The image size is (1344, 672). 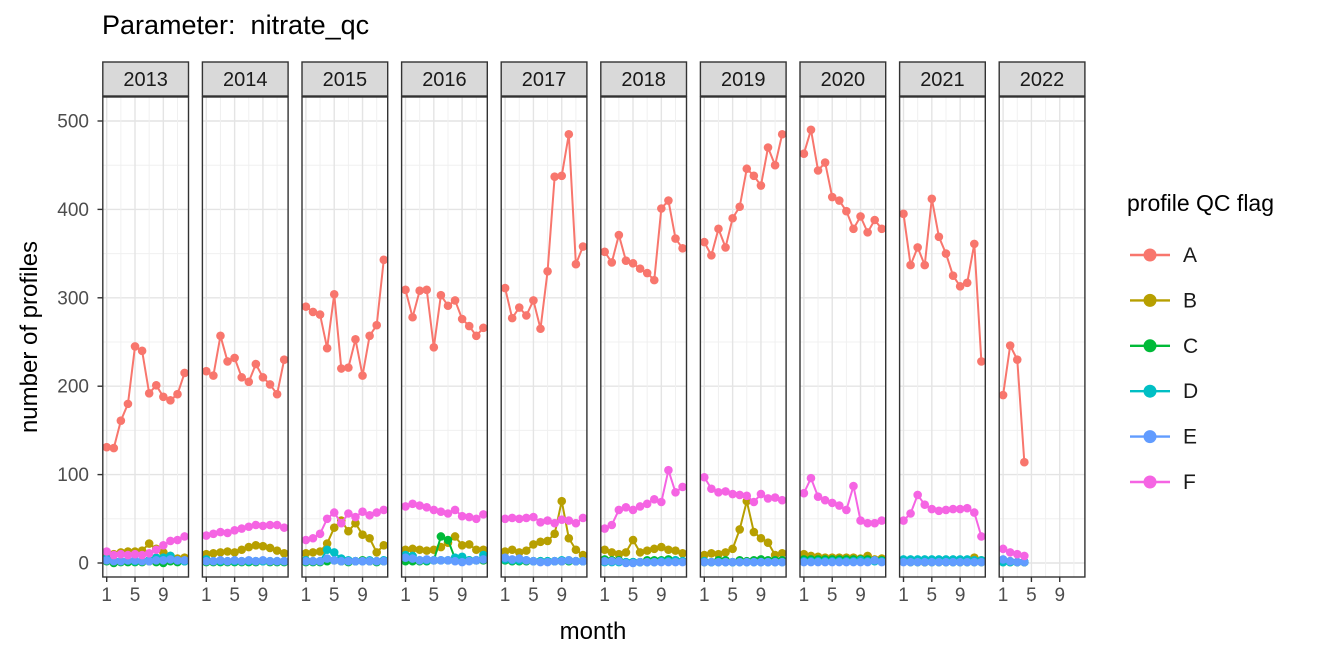 What do you see at coordinates (1150, 346) in the screenshot?
I see `legend-key-point` at bounding box center [1150, 346].